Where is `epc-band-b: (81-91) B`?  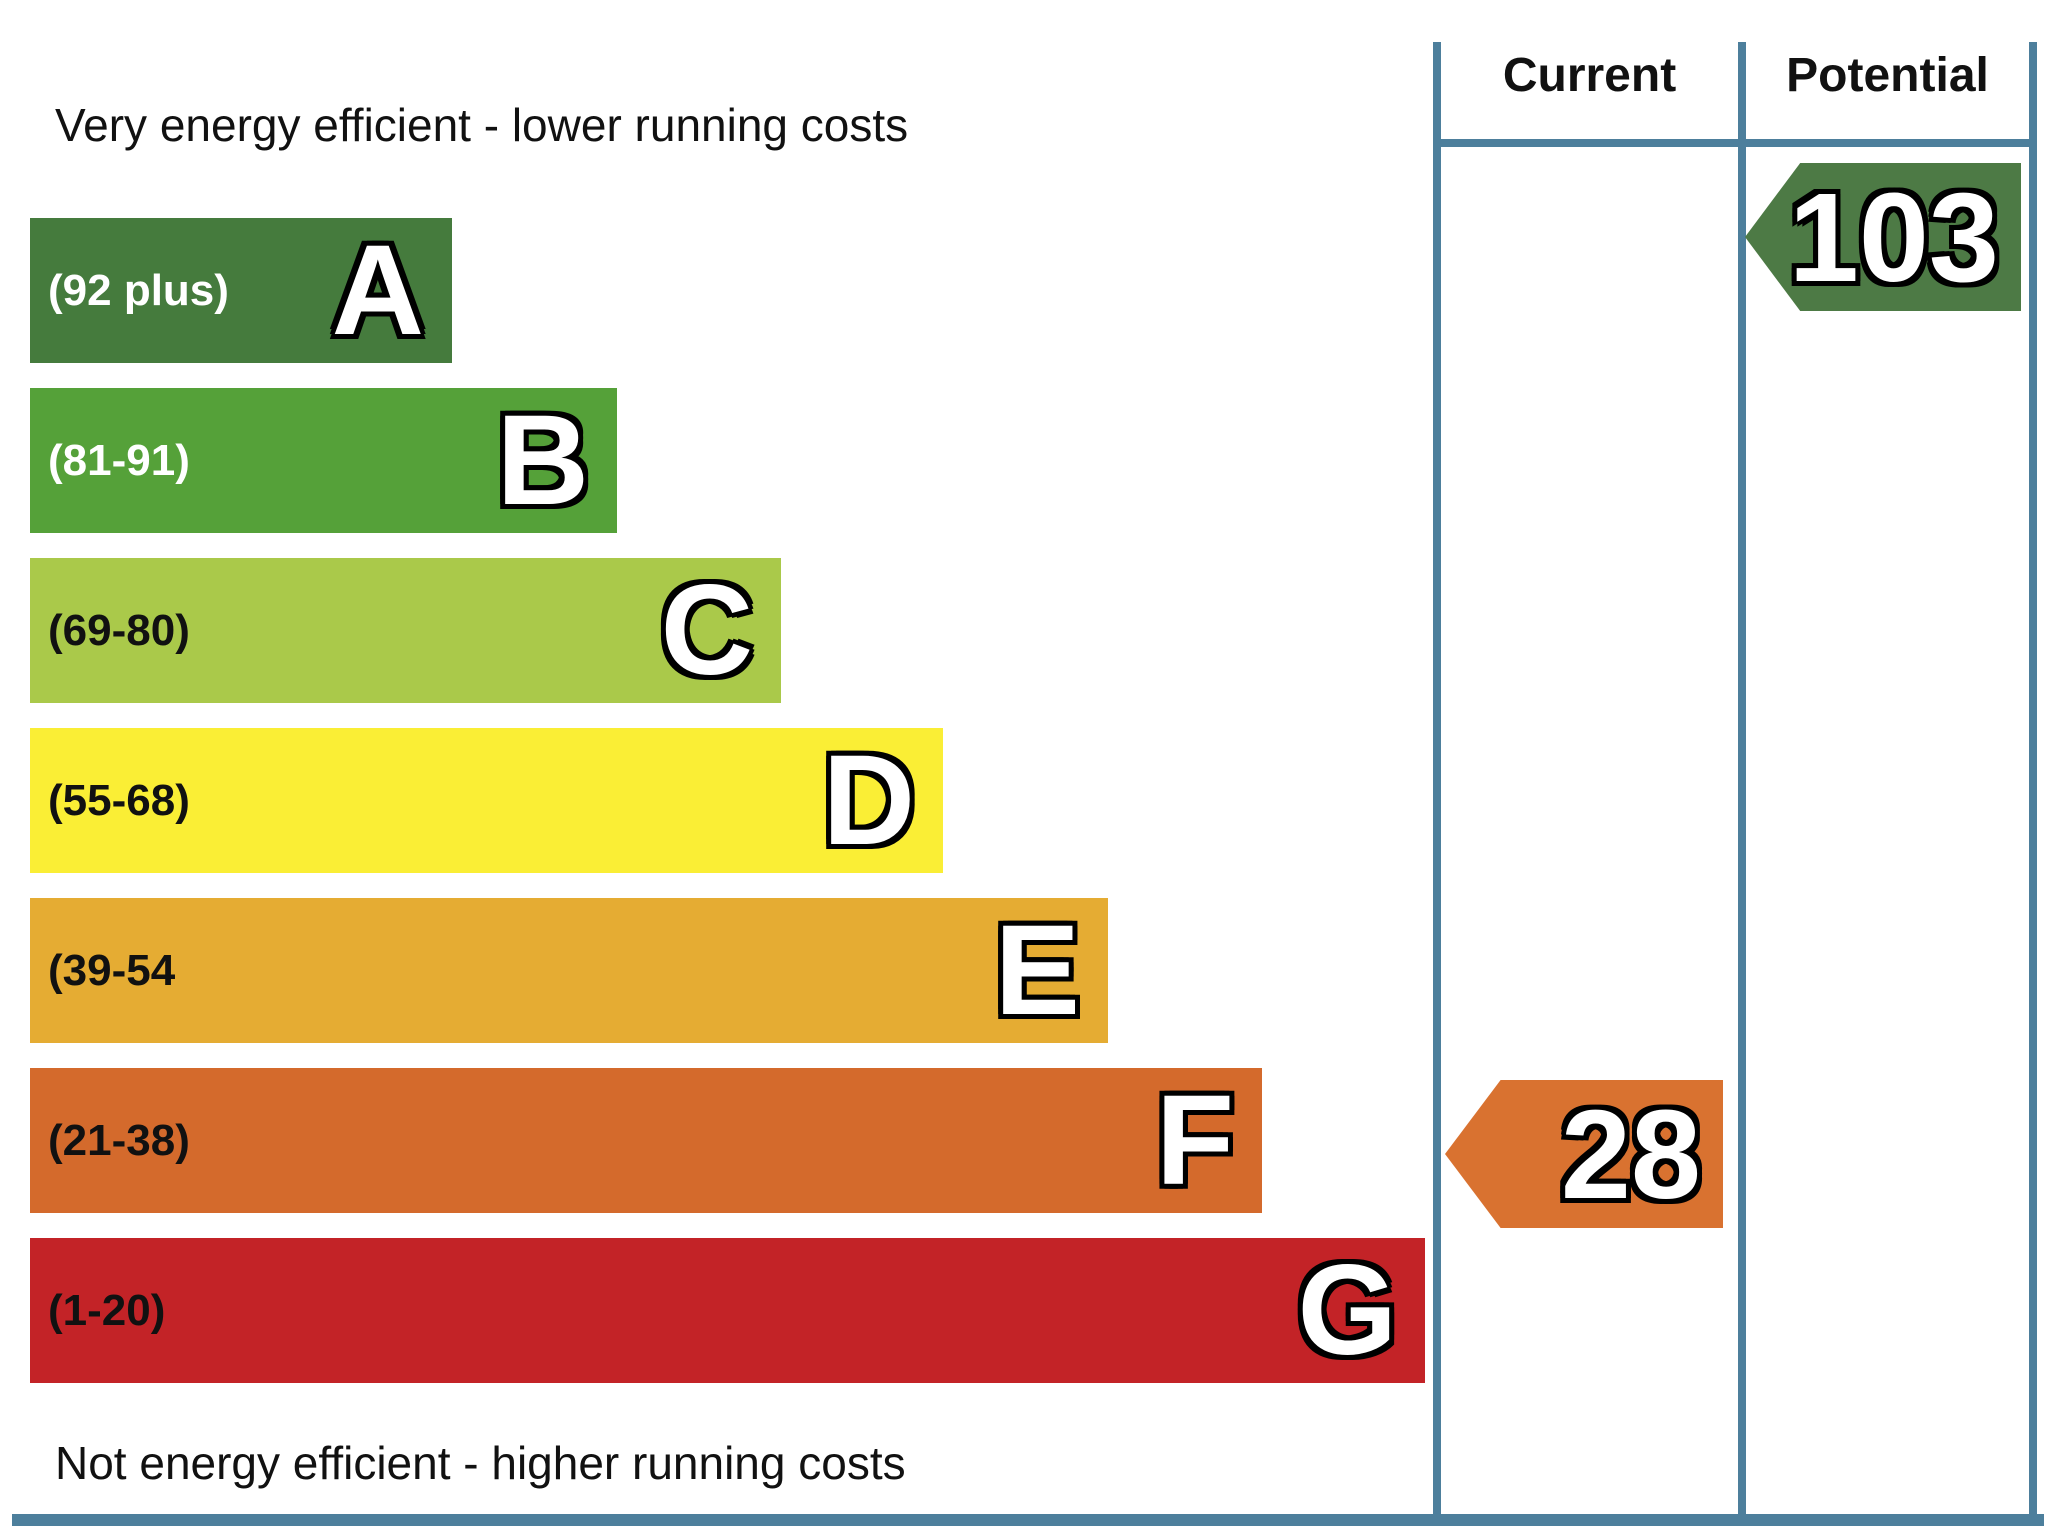 epc-band-b: (81-91) B is located at coordinates (323, 460).